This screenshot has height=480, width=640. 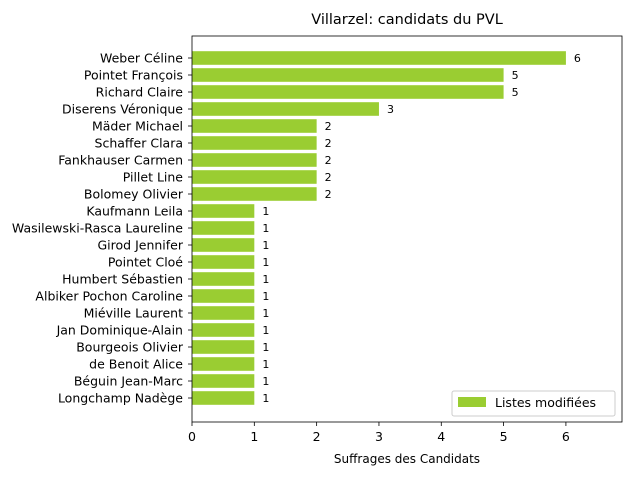 I want to click on y-tick-label: Pointet François, so click(x=133, y=75).